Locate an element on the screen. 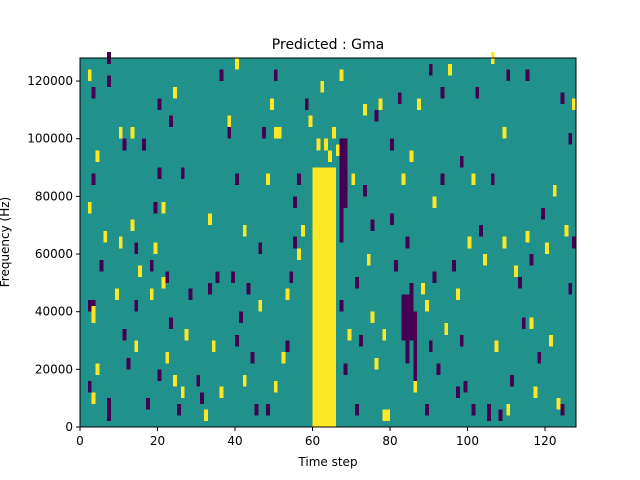 Image resolution: width=640 pixels, height=480 pixels. y-tick-label: 40000 is located at coordinates (54, 312).